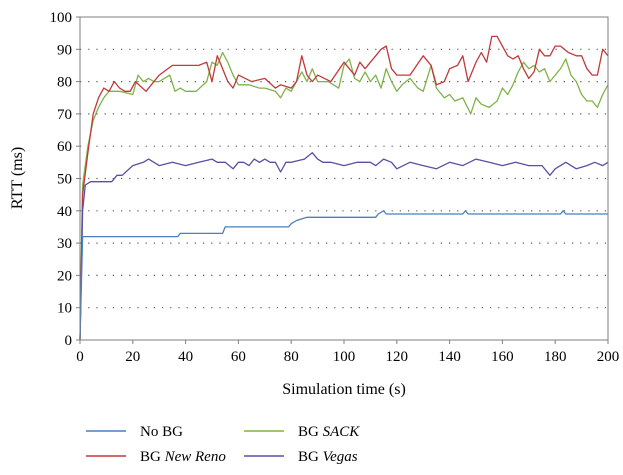 This screenshot has width=623, height=475. What do you see at coordinates (61, 18) in the screenshot?
I see `y-tick-label: 100` at bounding box center [61, 18].